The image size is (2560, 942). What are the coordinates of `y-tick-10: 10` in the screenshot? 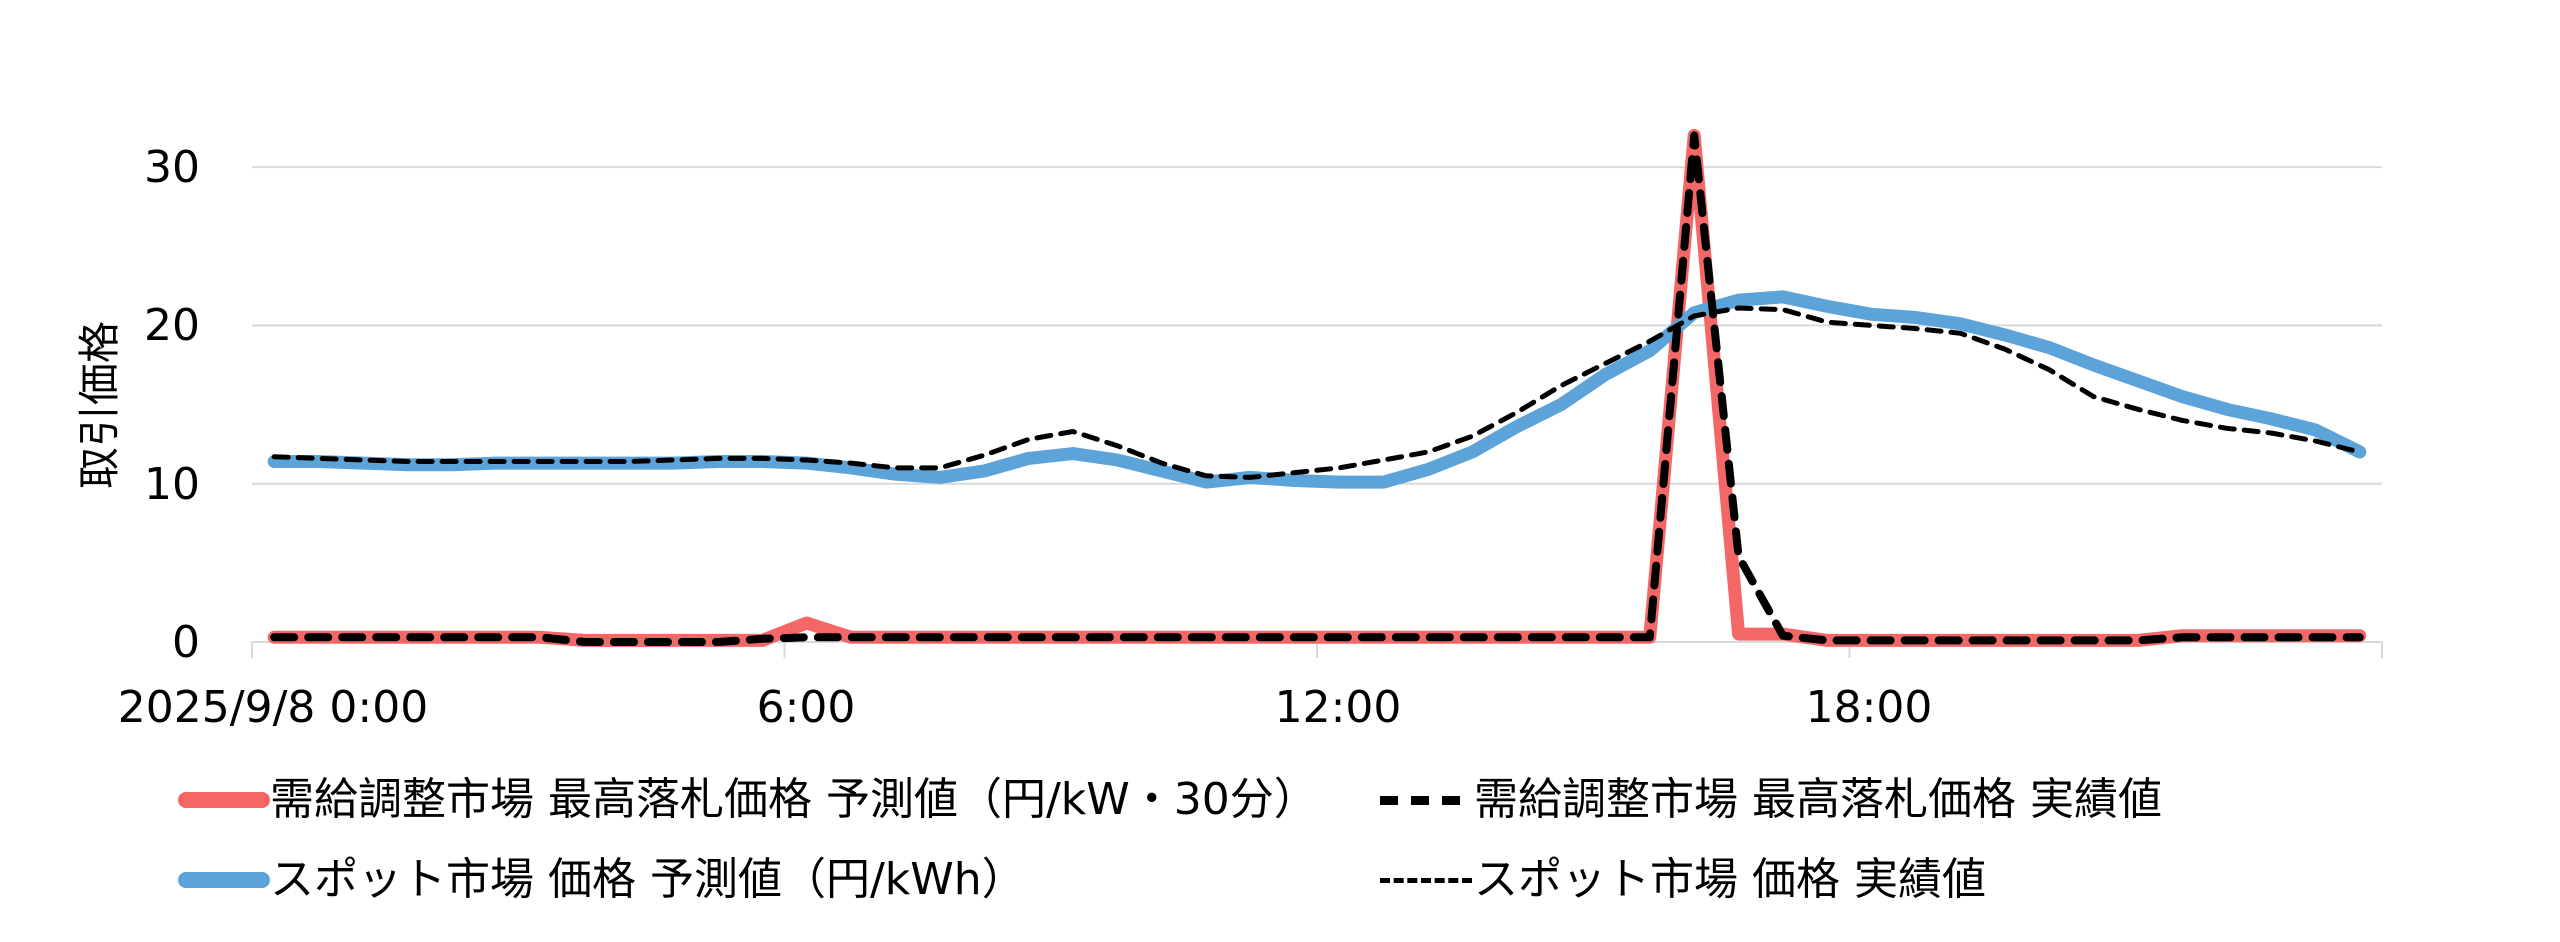 It's located at (172, 484).